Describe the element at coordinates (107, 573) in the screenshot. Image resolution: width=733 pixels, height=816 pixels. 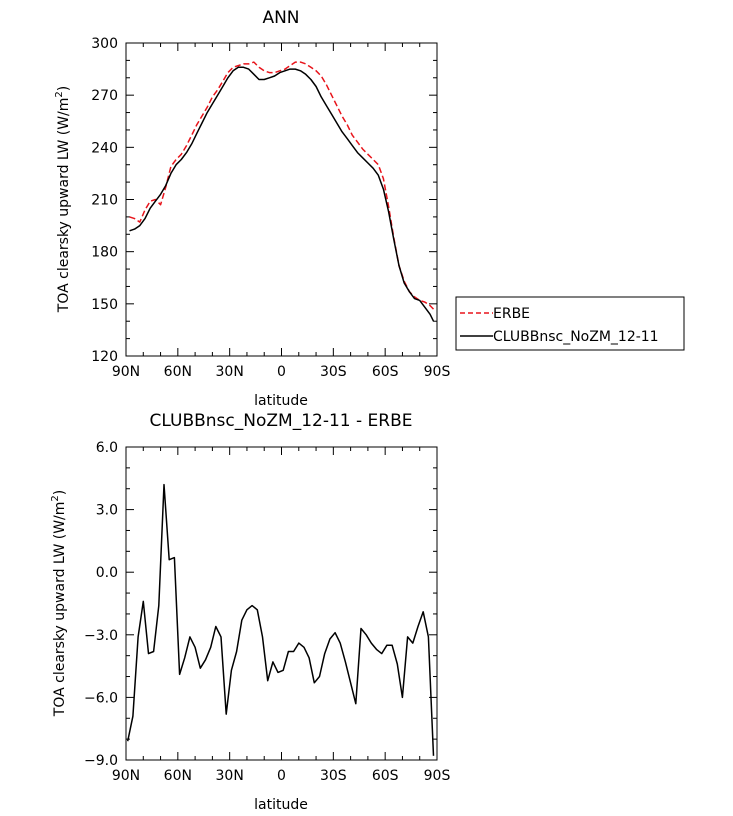
I see `bottom-y-tick-label: 0.0` at that location.